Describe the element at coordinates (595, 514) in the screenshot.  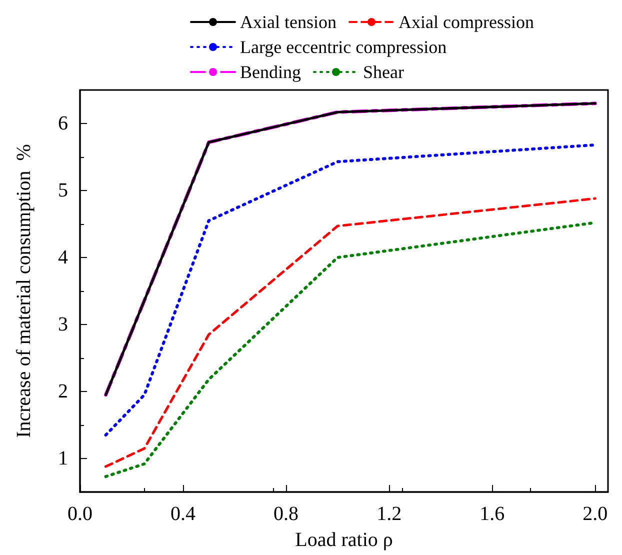
I see `x-tick-label: 2.0` at that location.